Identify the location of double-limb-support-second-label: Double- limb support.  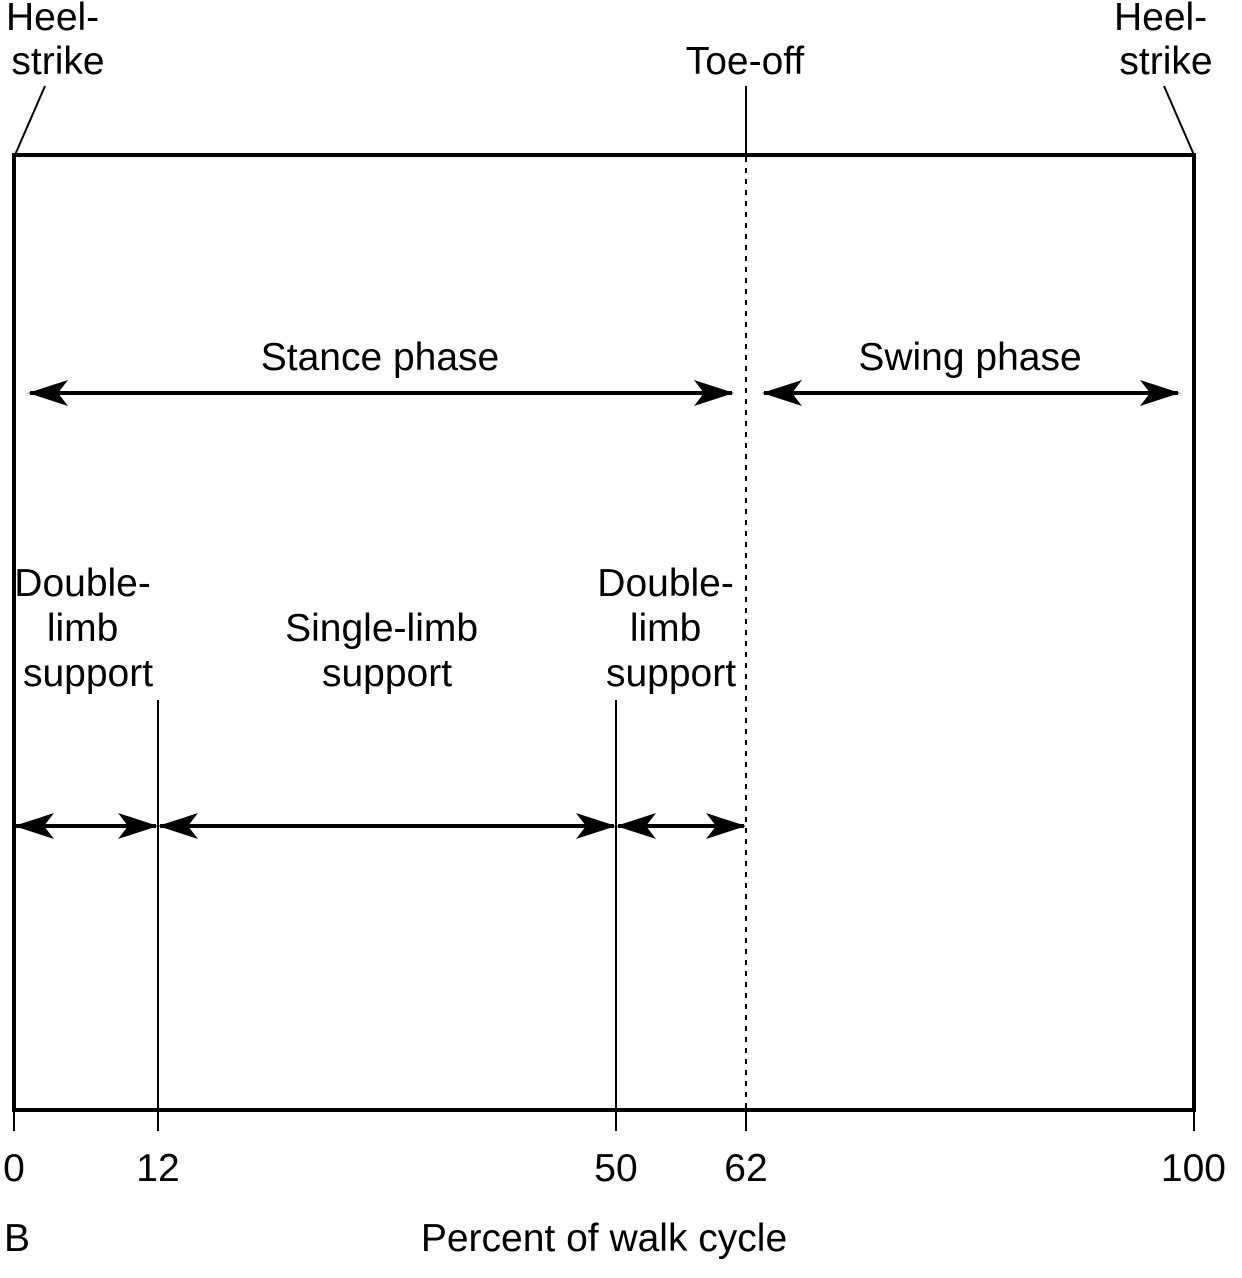
(670, 628).